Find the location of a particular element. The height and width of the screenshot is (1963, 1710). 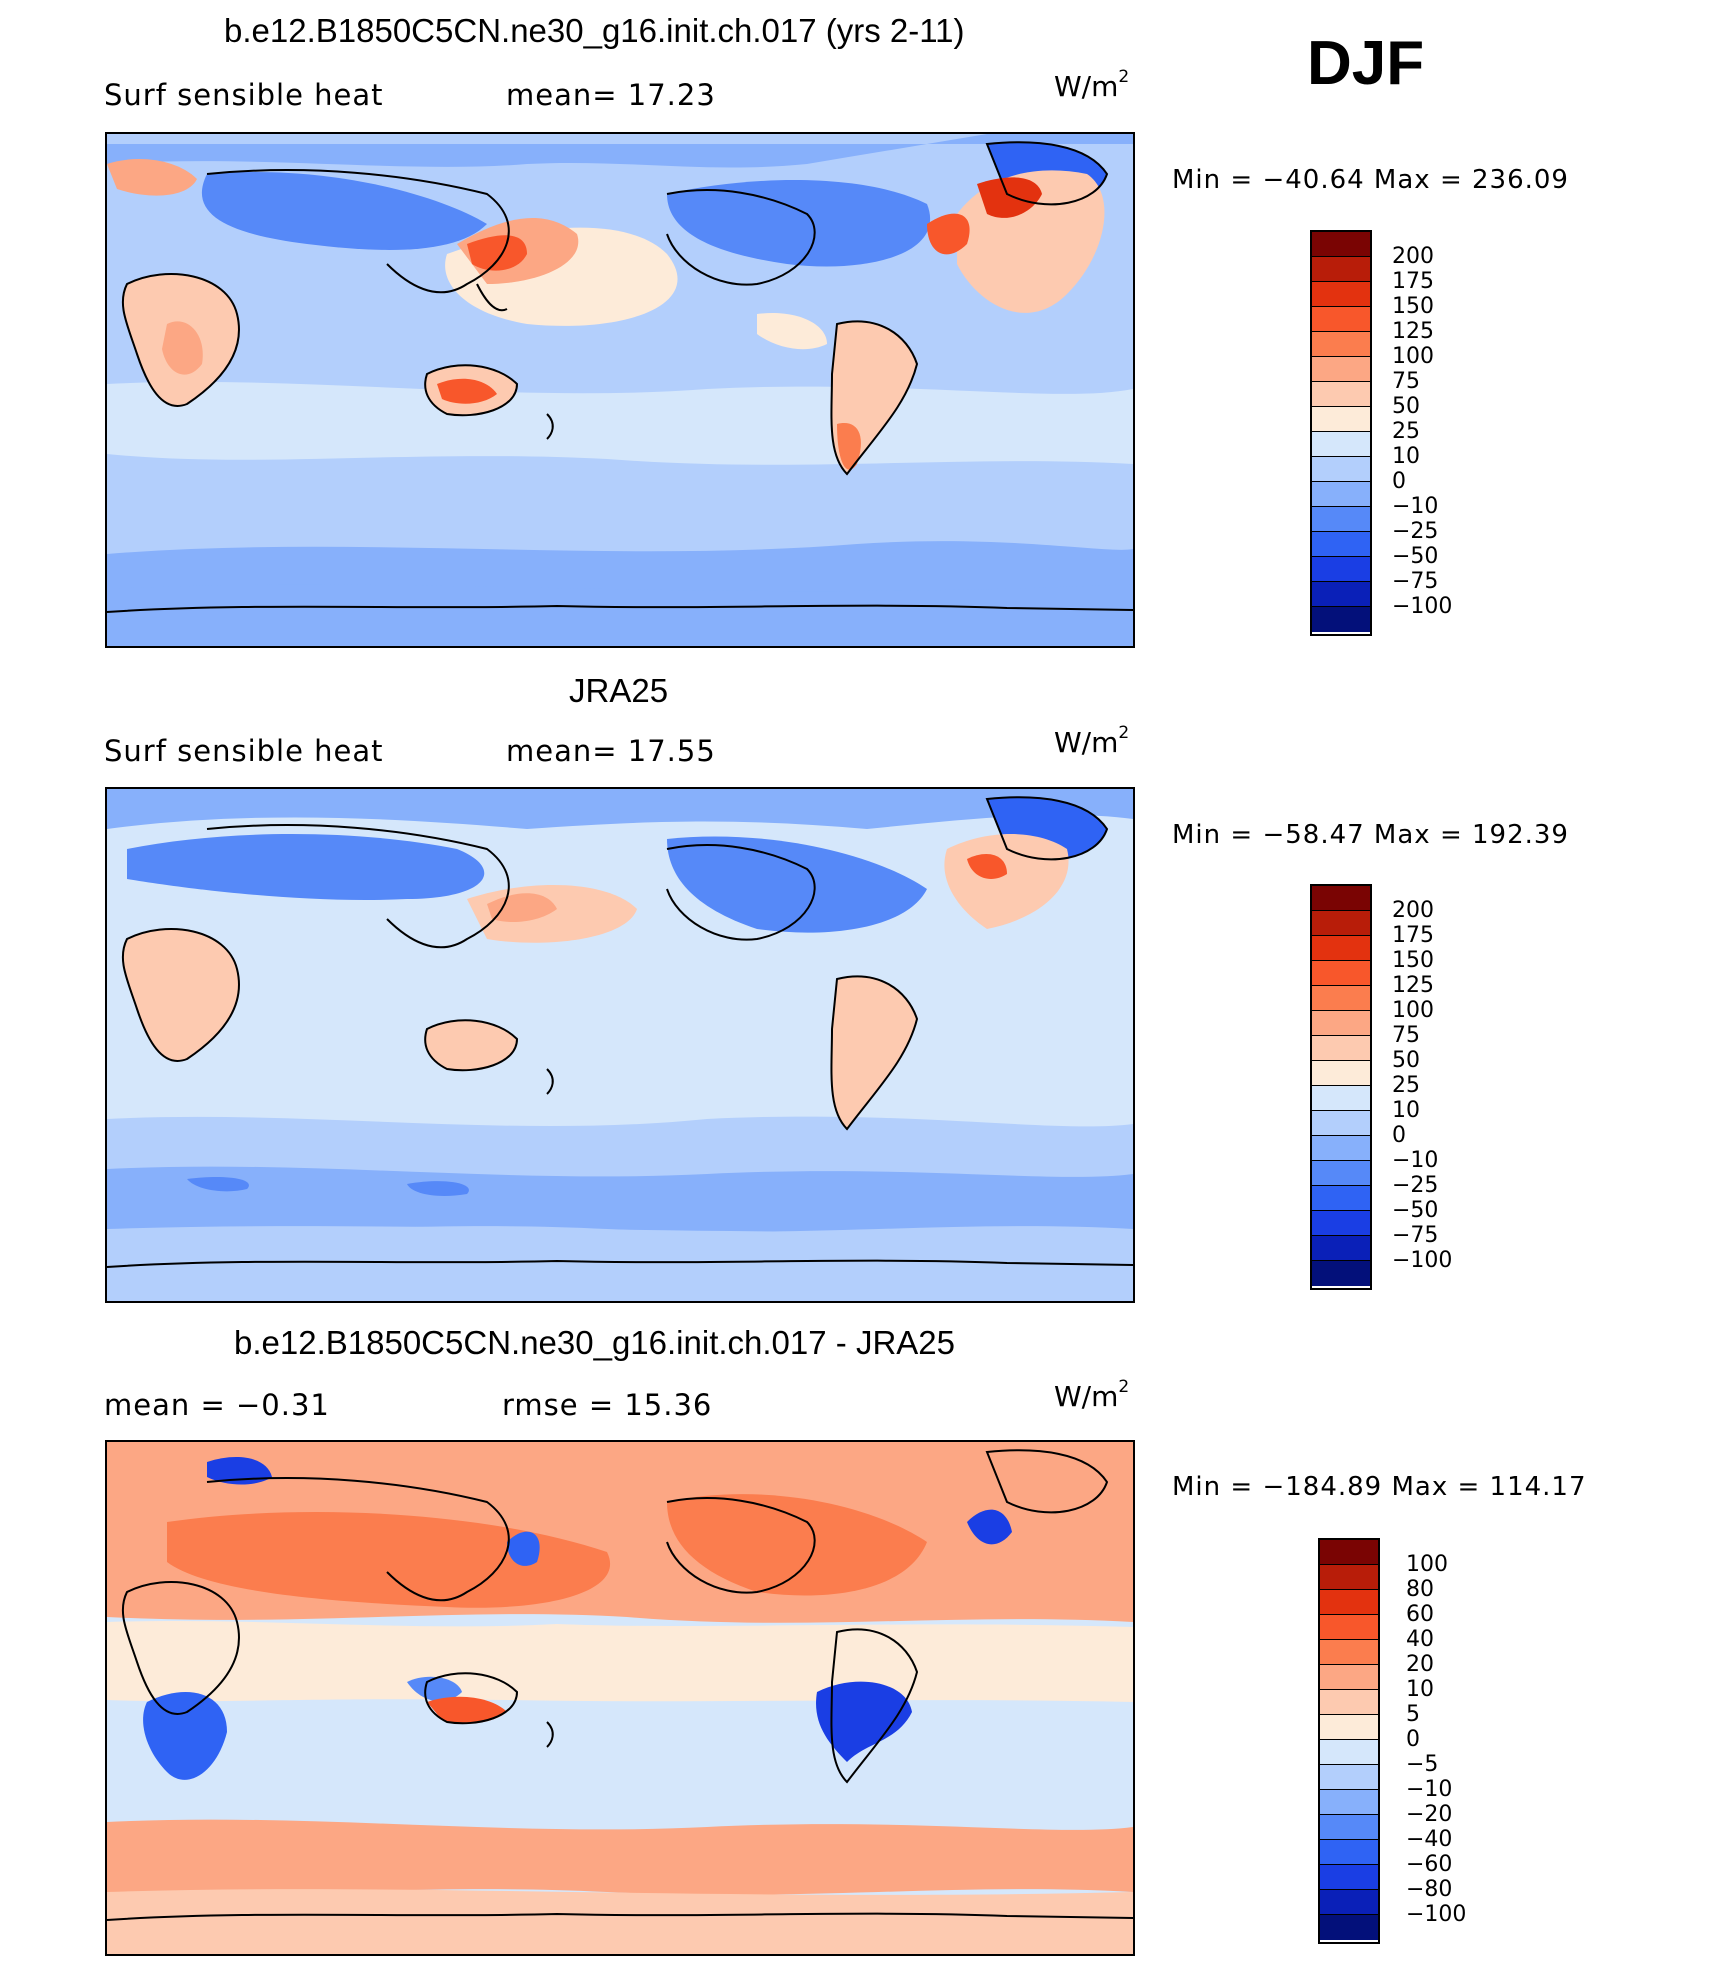

panel-obs-mean: mean= 17.55 is located at coordinates (611, 751).